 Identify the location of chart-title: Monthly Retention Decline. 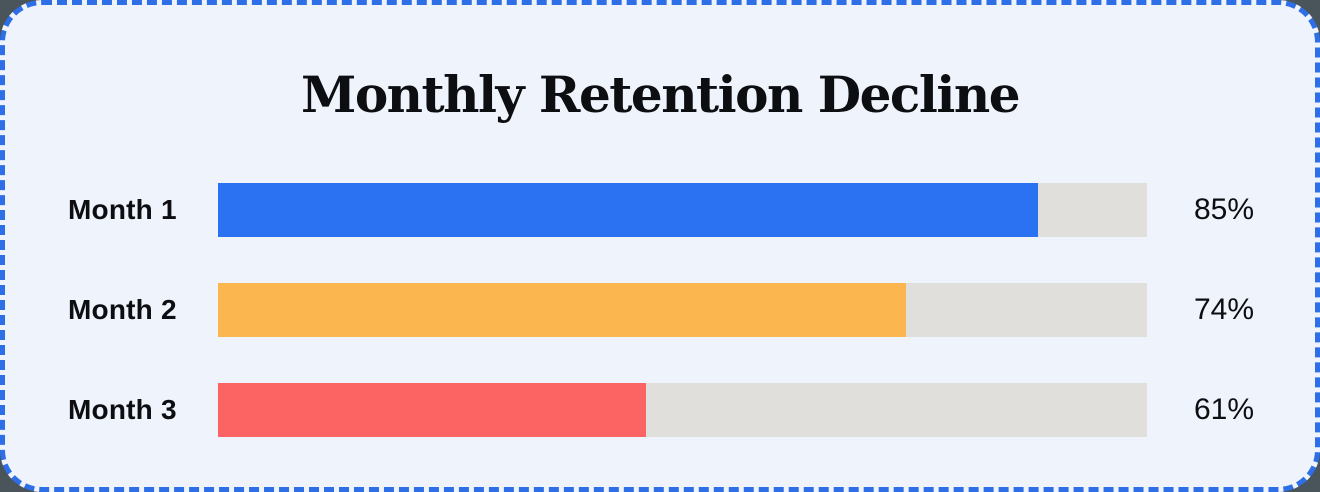
(660, 94).